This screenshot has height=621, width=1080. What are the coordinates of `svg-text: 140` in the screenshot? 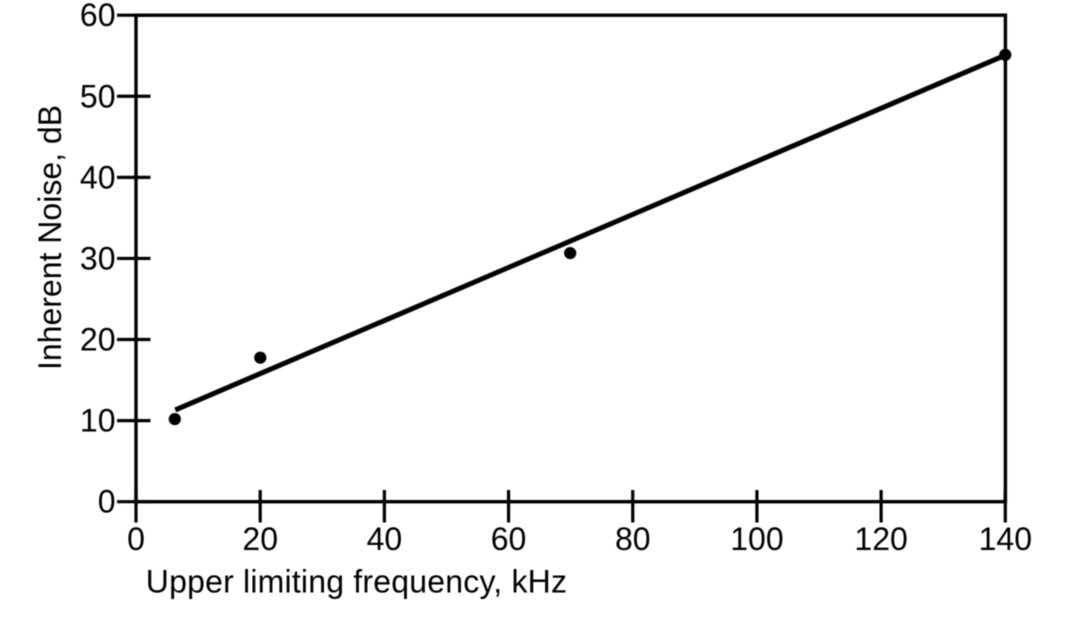 It's located at (1005, 539).